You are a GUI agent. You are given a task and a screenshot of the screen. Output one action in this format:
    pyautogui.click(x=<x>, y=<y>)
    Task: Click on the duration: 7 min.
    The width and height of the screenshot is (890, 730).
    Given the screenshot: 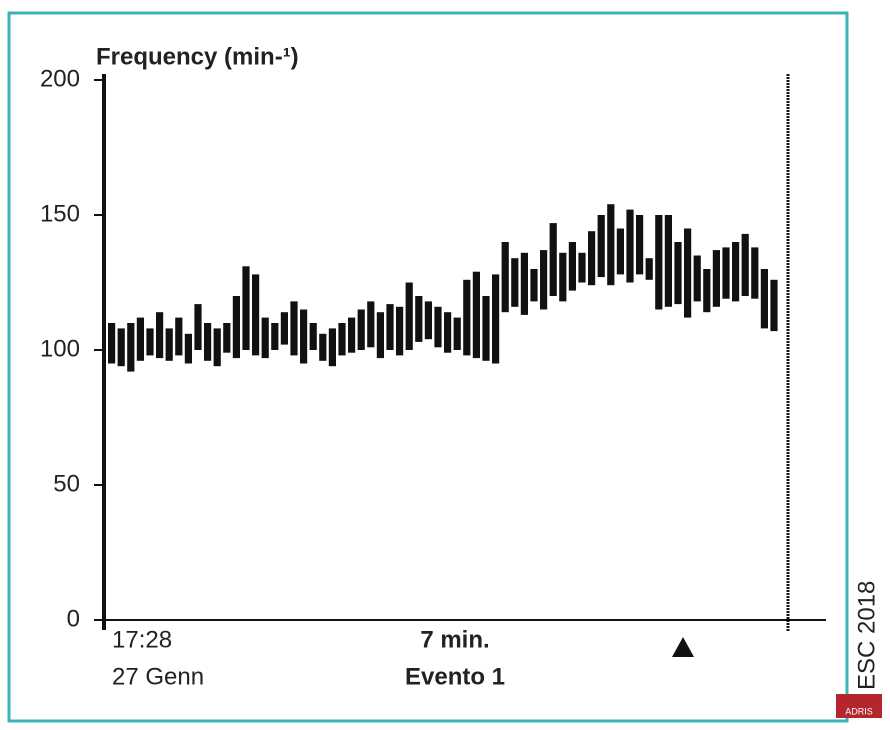 What is the action you would take?
    pyautogui.click(x=454, y=639)
    